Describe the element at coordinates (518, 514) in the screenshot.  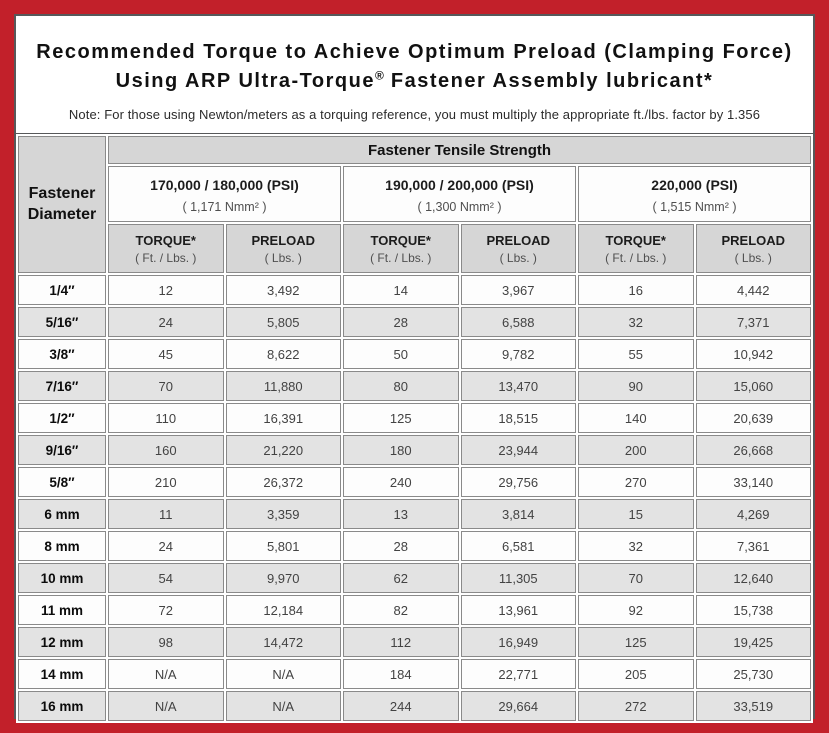
I see `value-cell: 3,814` at that location.